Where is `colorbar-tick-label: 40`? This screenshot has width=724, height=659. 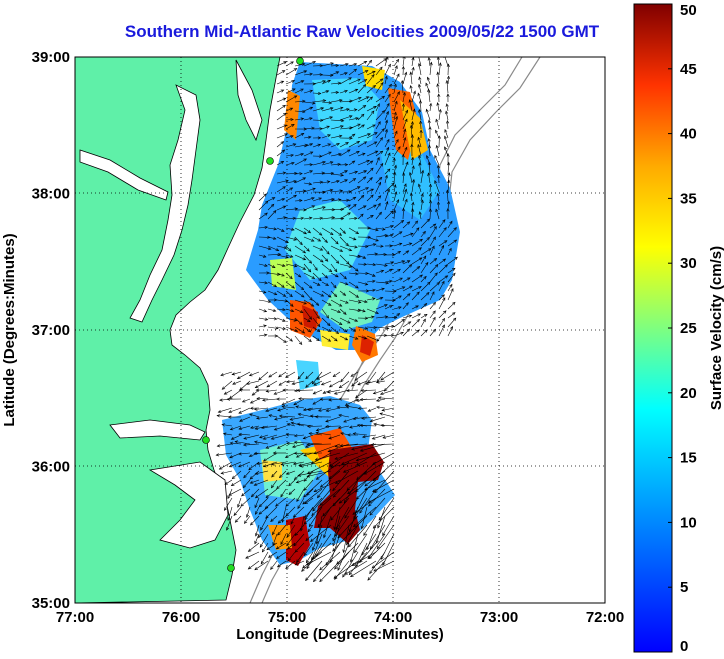 colorbar-tick-label: 40 is located at coordinates (688, 134).